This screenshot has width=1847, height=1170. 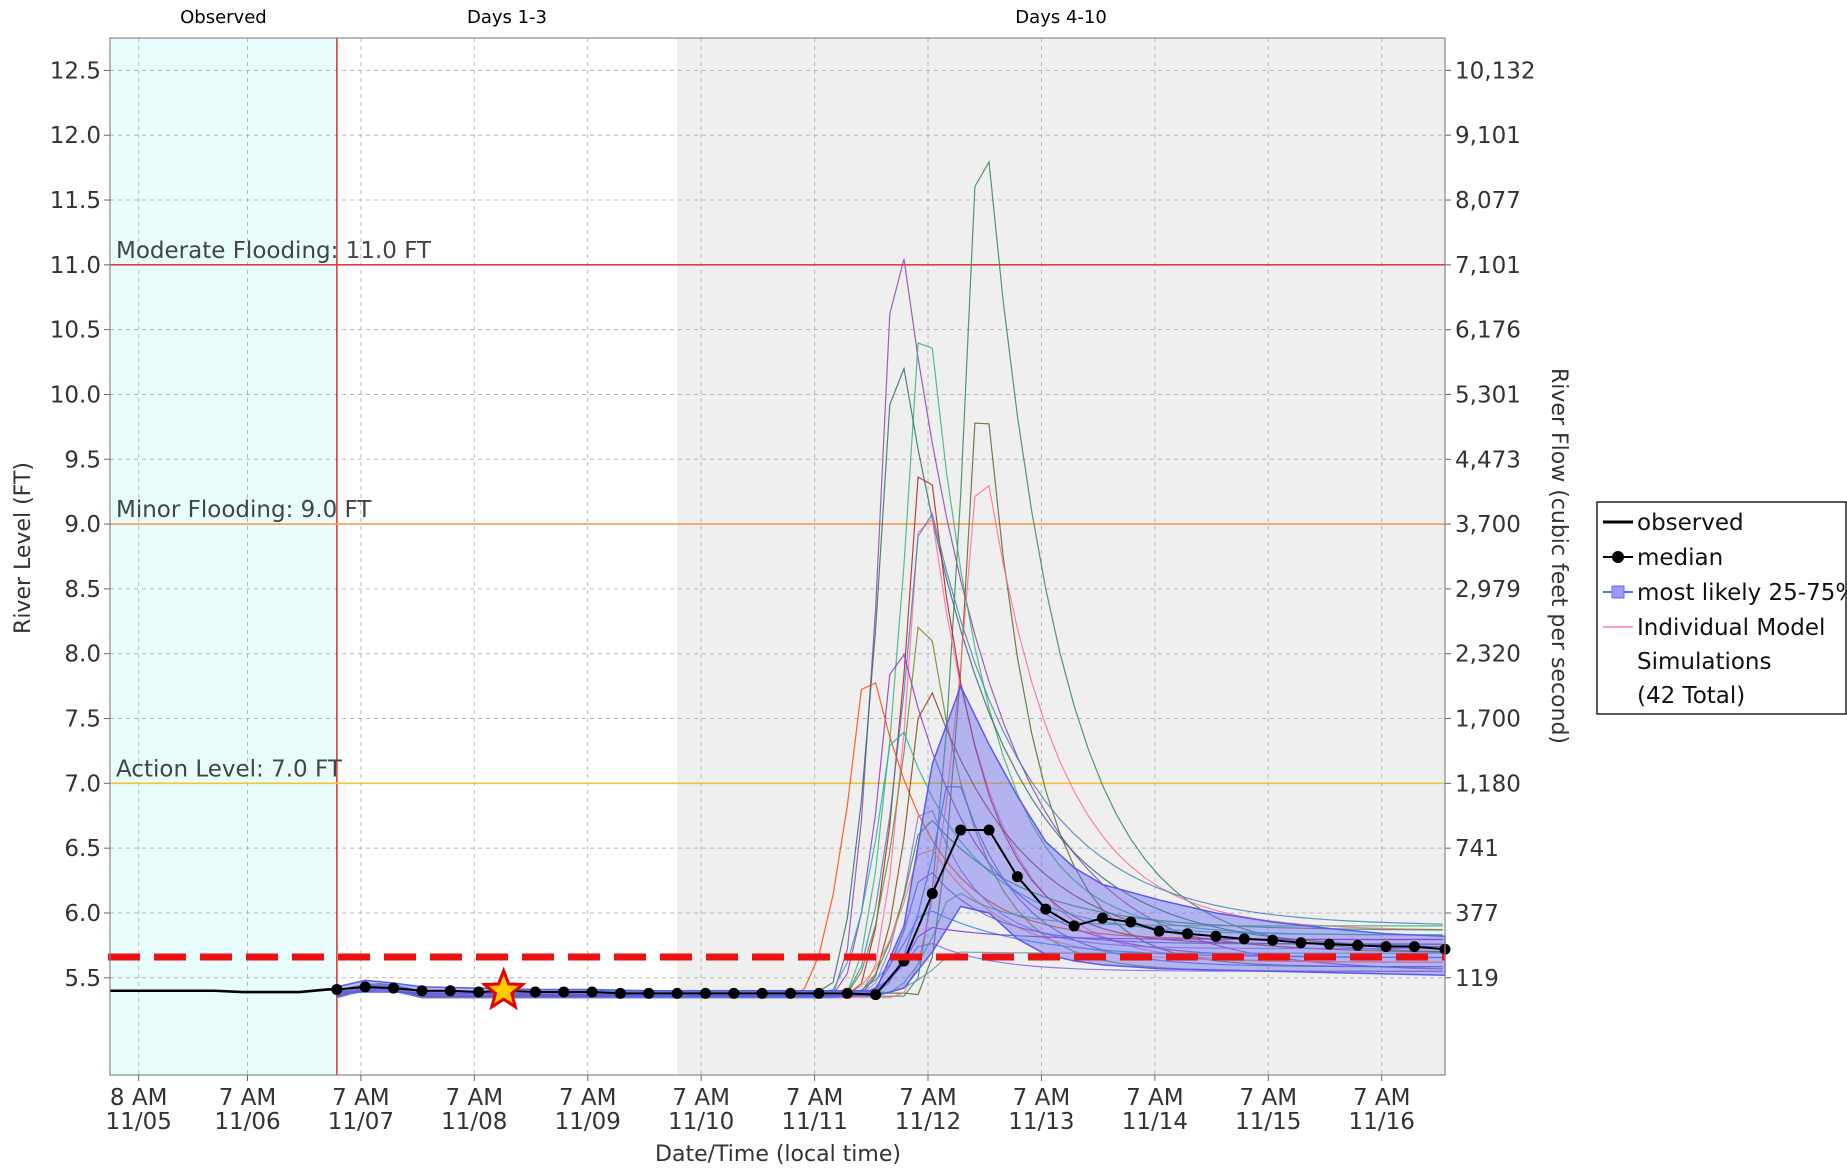 I want to click on y2-tick-label: 1,700, so click(x=1488, y=720).